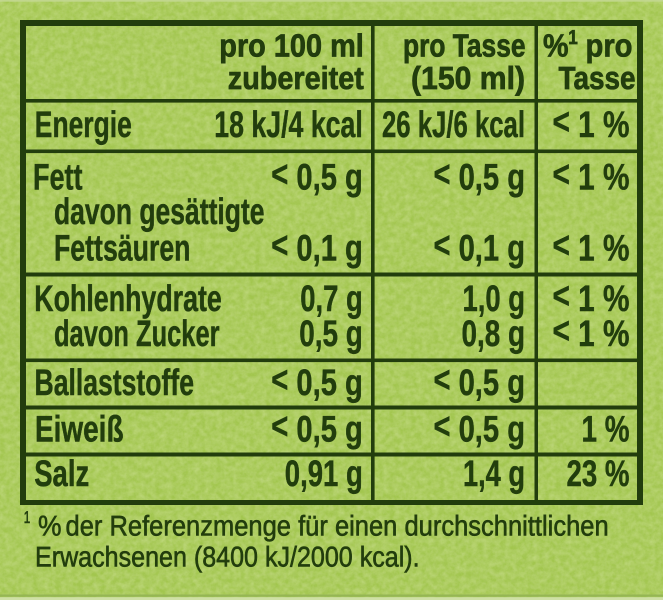  Describe the element at coordinates (122, 248) in the screenshot. I see `svg-text: Fettsäuren` at that location.